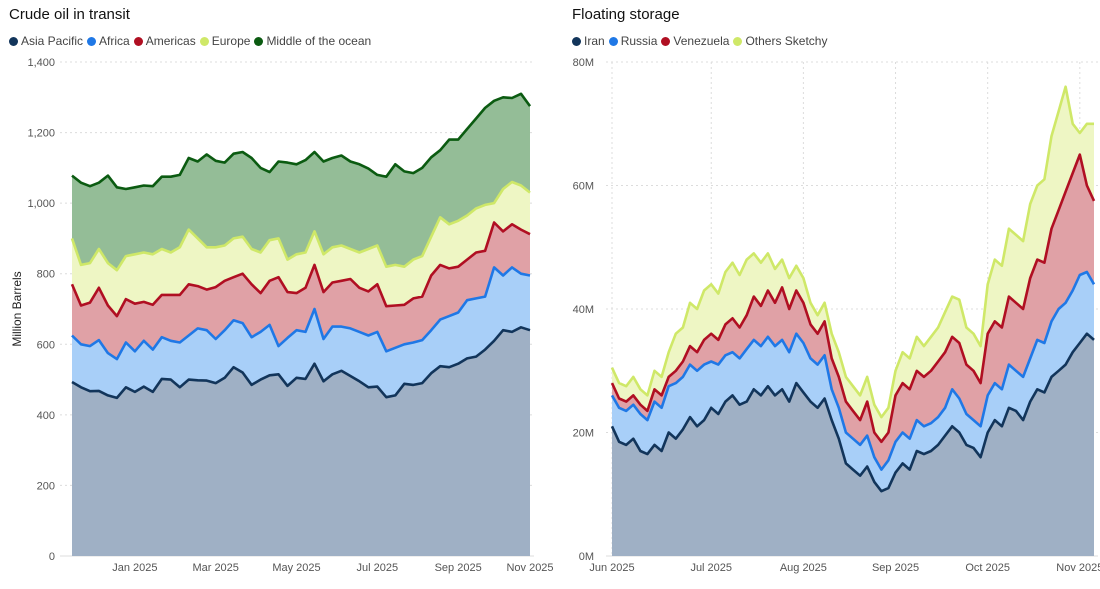 This screenshot has height=589, width=1100. Describe the element at coordinates (41, 134) in the screenshot. I see `y-tick-label: 1,200` at that location.